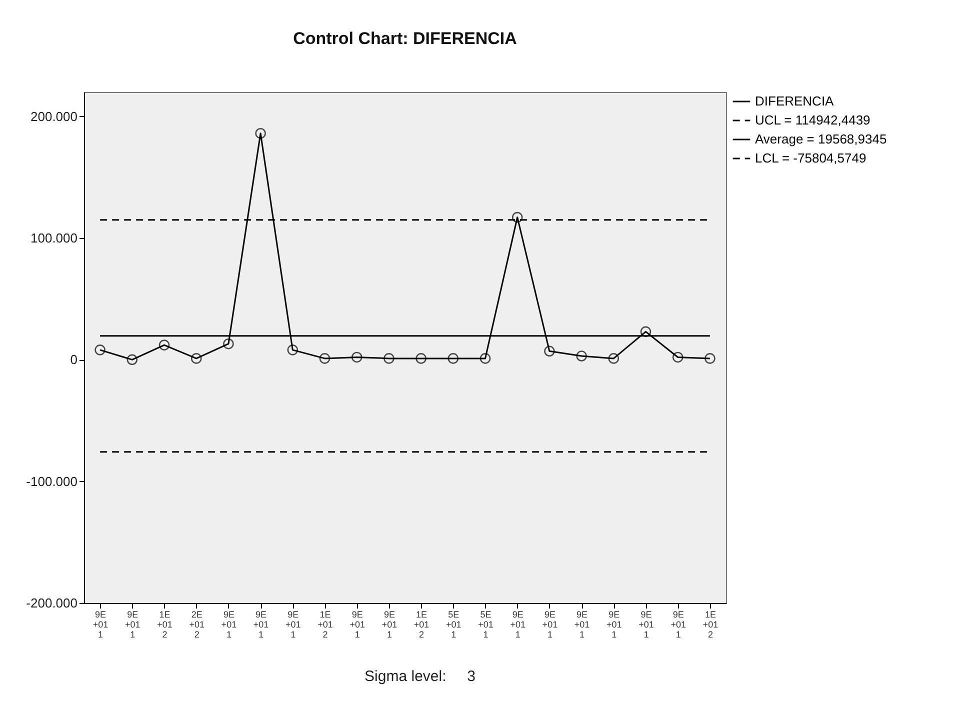 The width and height of the screenshot is (975, 711). What do you see at coordinates (54, 238) in the screenshot?
I see `y-tick-label: 100.000` at bounding box center [54, 238].